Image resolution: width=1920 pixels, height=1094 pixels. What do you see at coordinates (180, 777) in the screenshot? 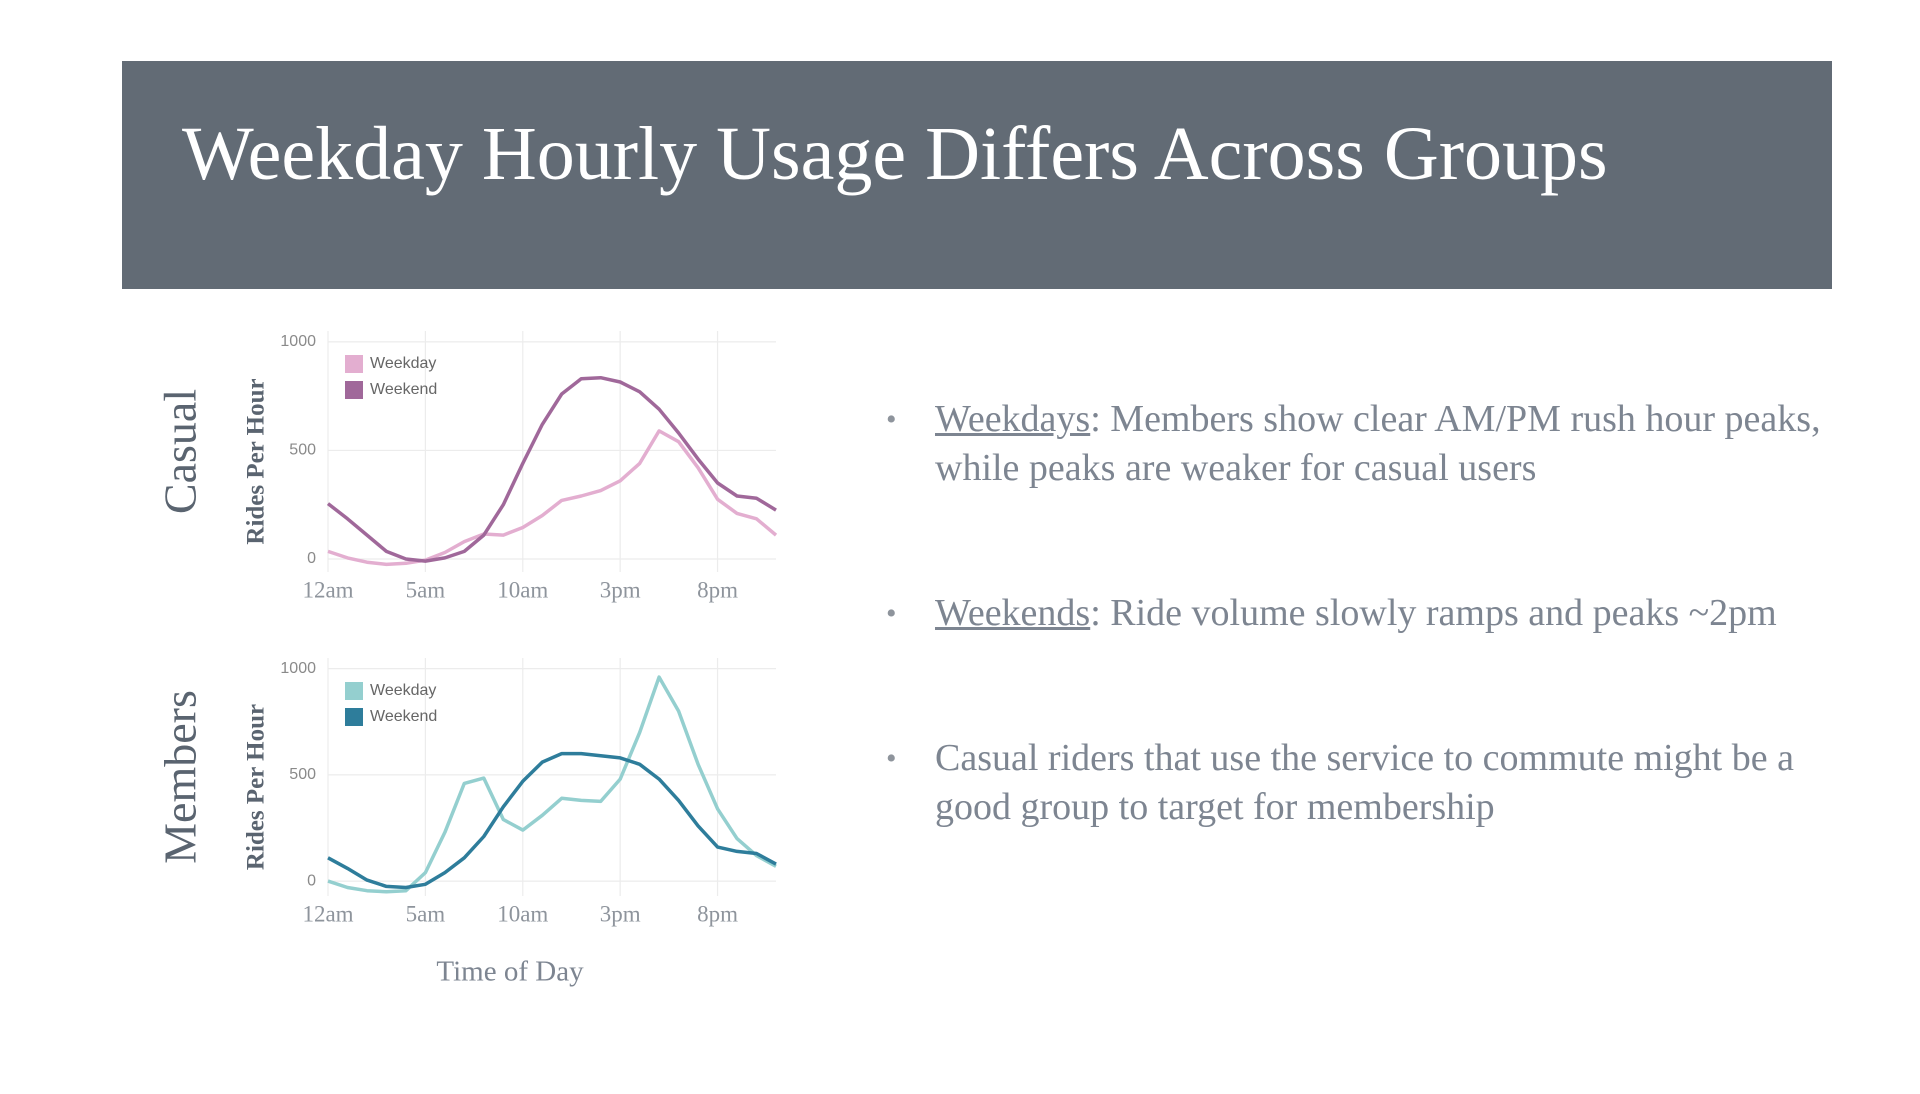
I see `group-label: Members` at bounding box center [180, 777].